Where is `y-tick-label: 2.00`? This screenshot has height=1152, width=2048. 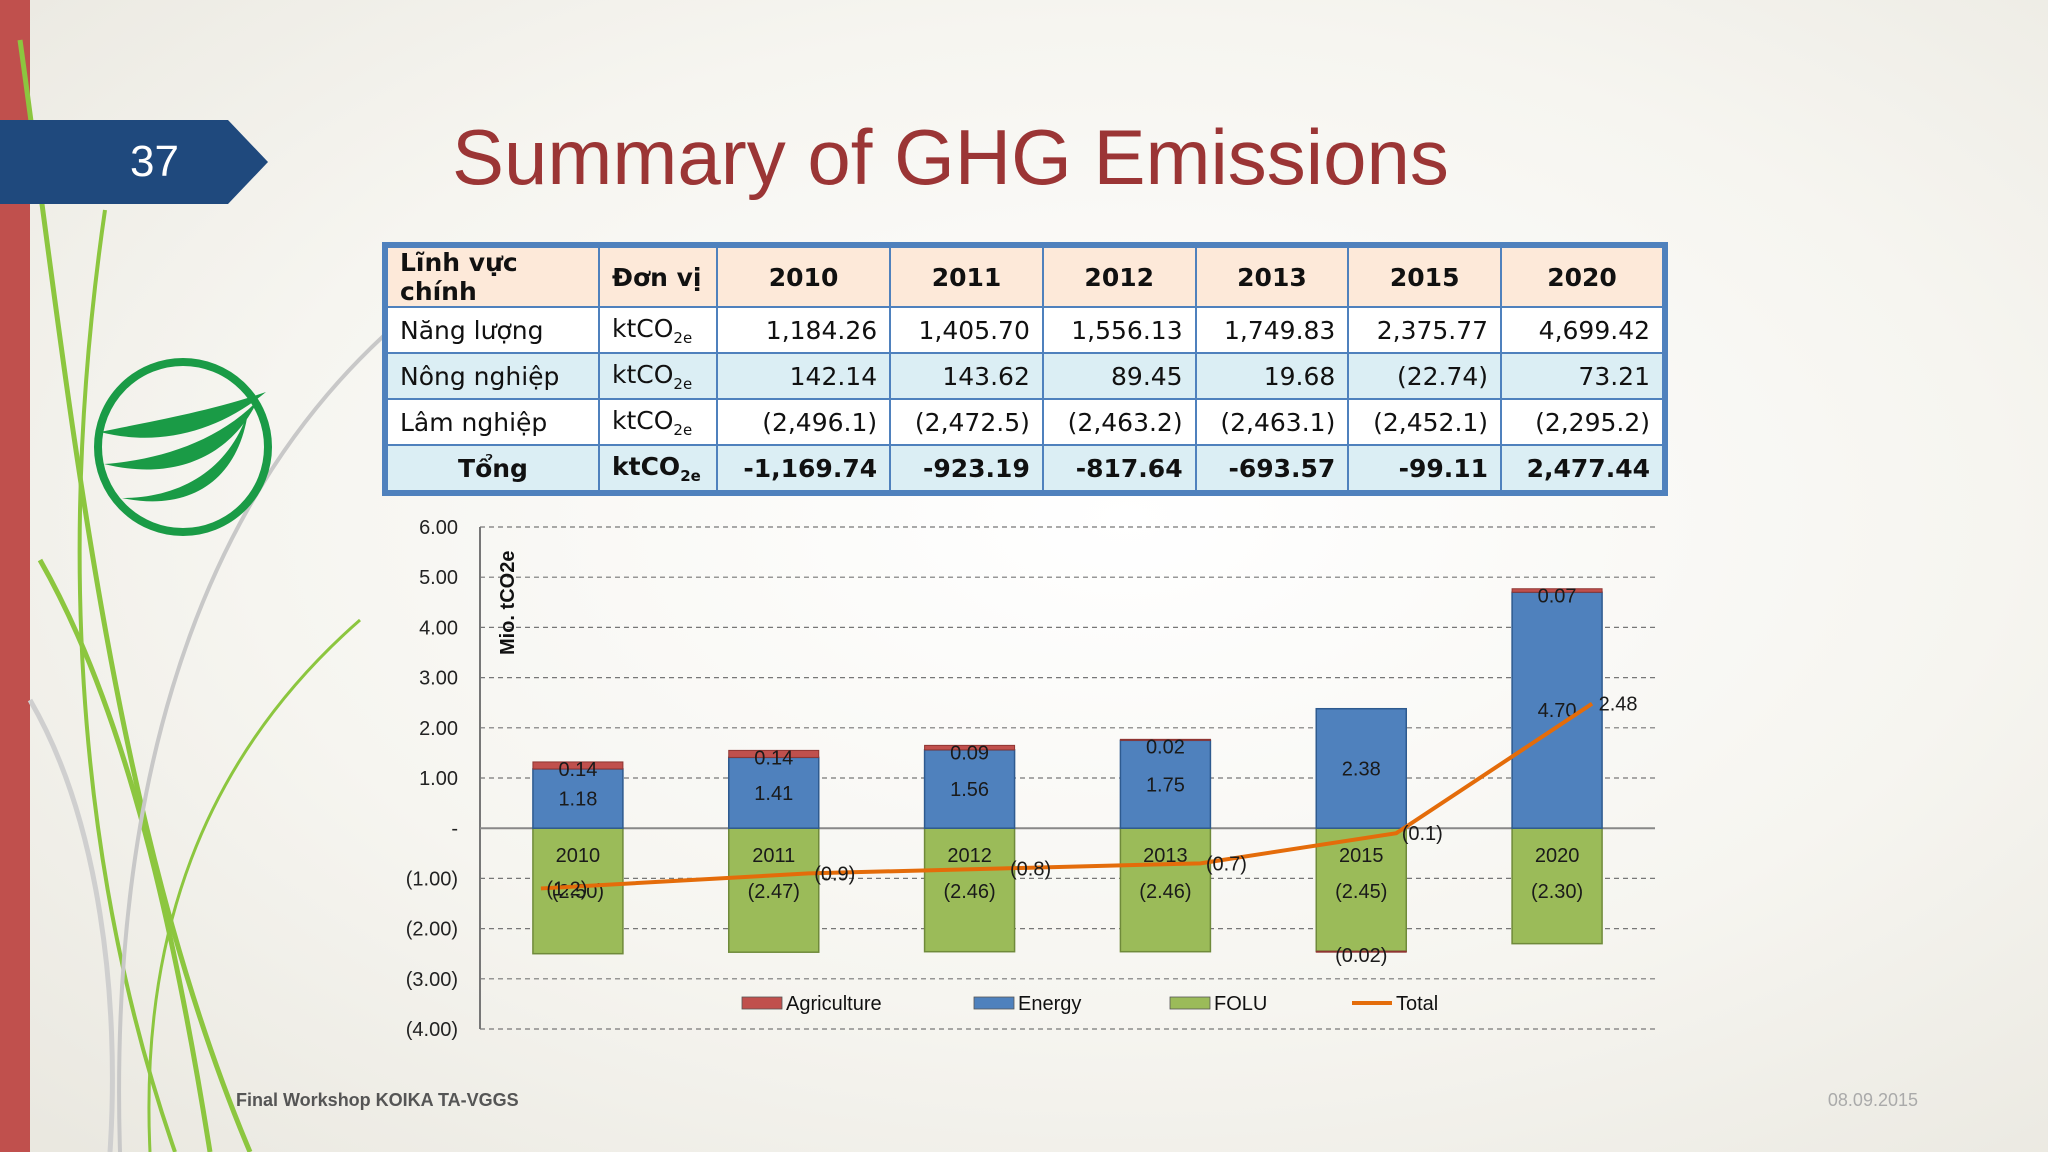 y-tick-label: 2.00 is located at coordinates (438, 729).